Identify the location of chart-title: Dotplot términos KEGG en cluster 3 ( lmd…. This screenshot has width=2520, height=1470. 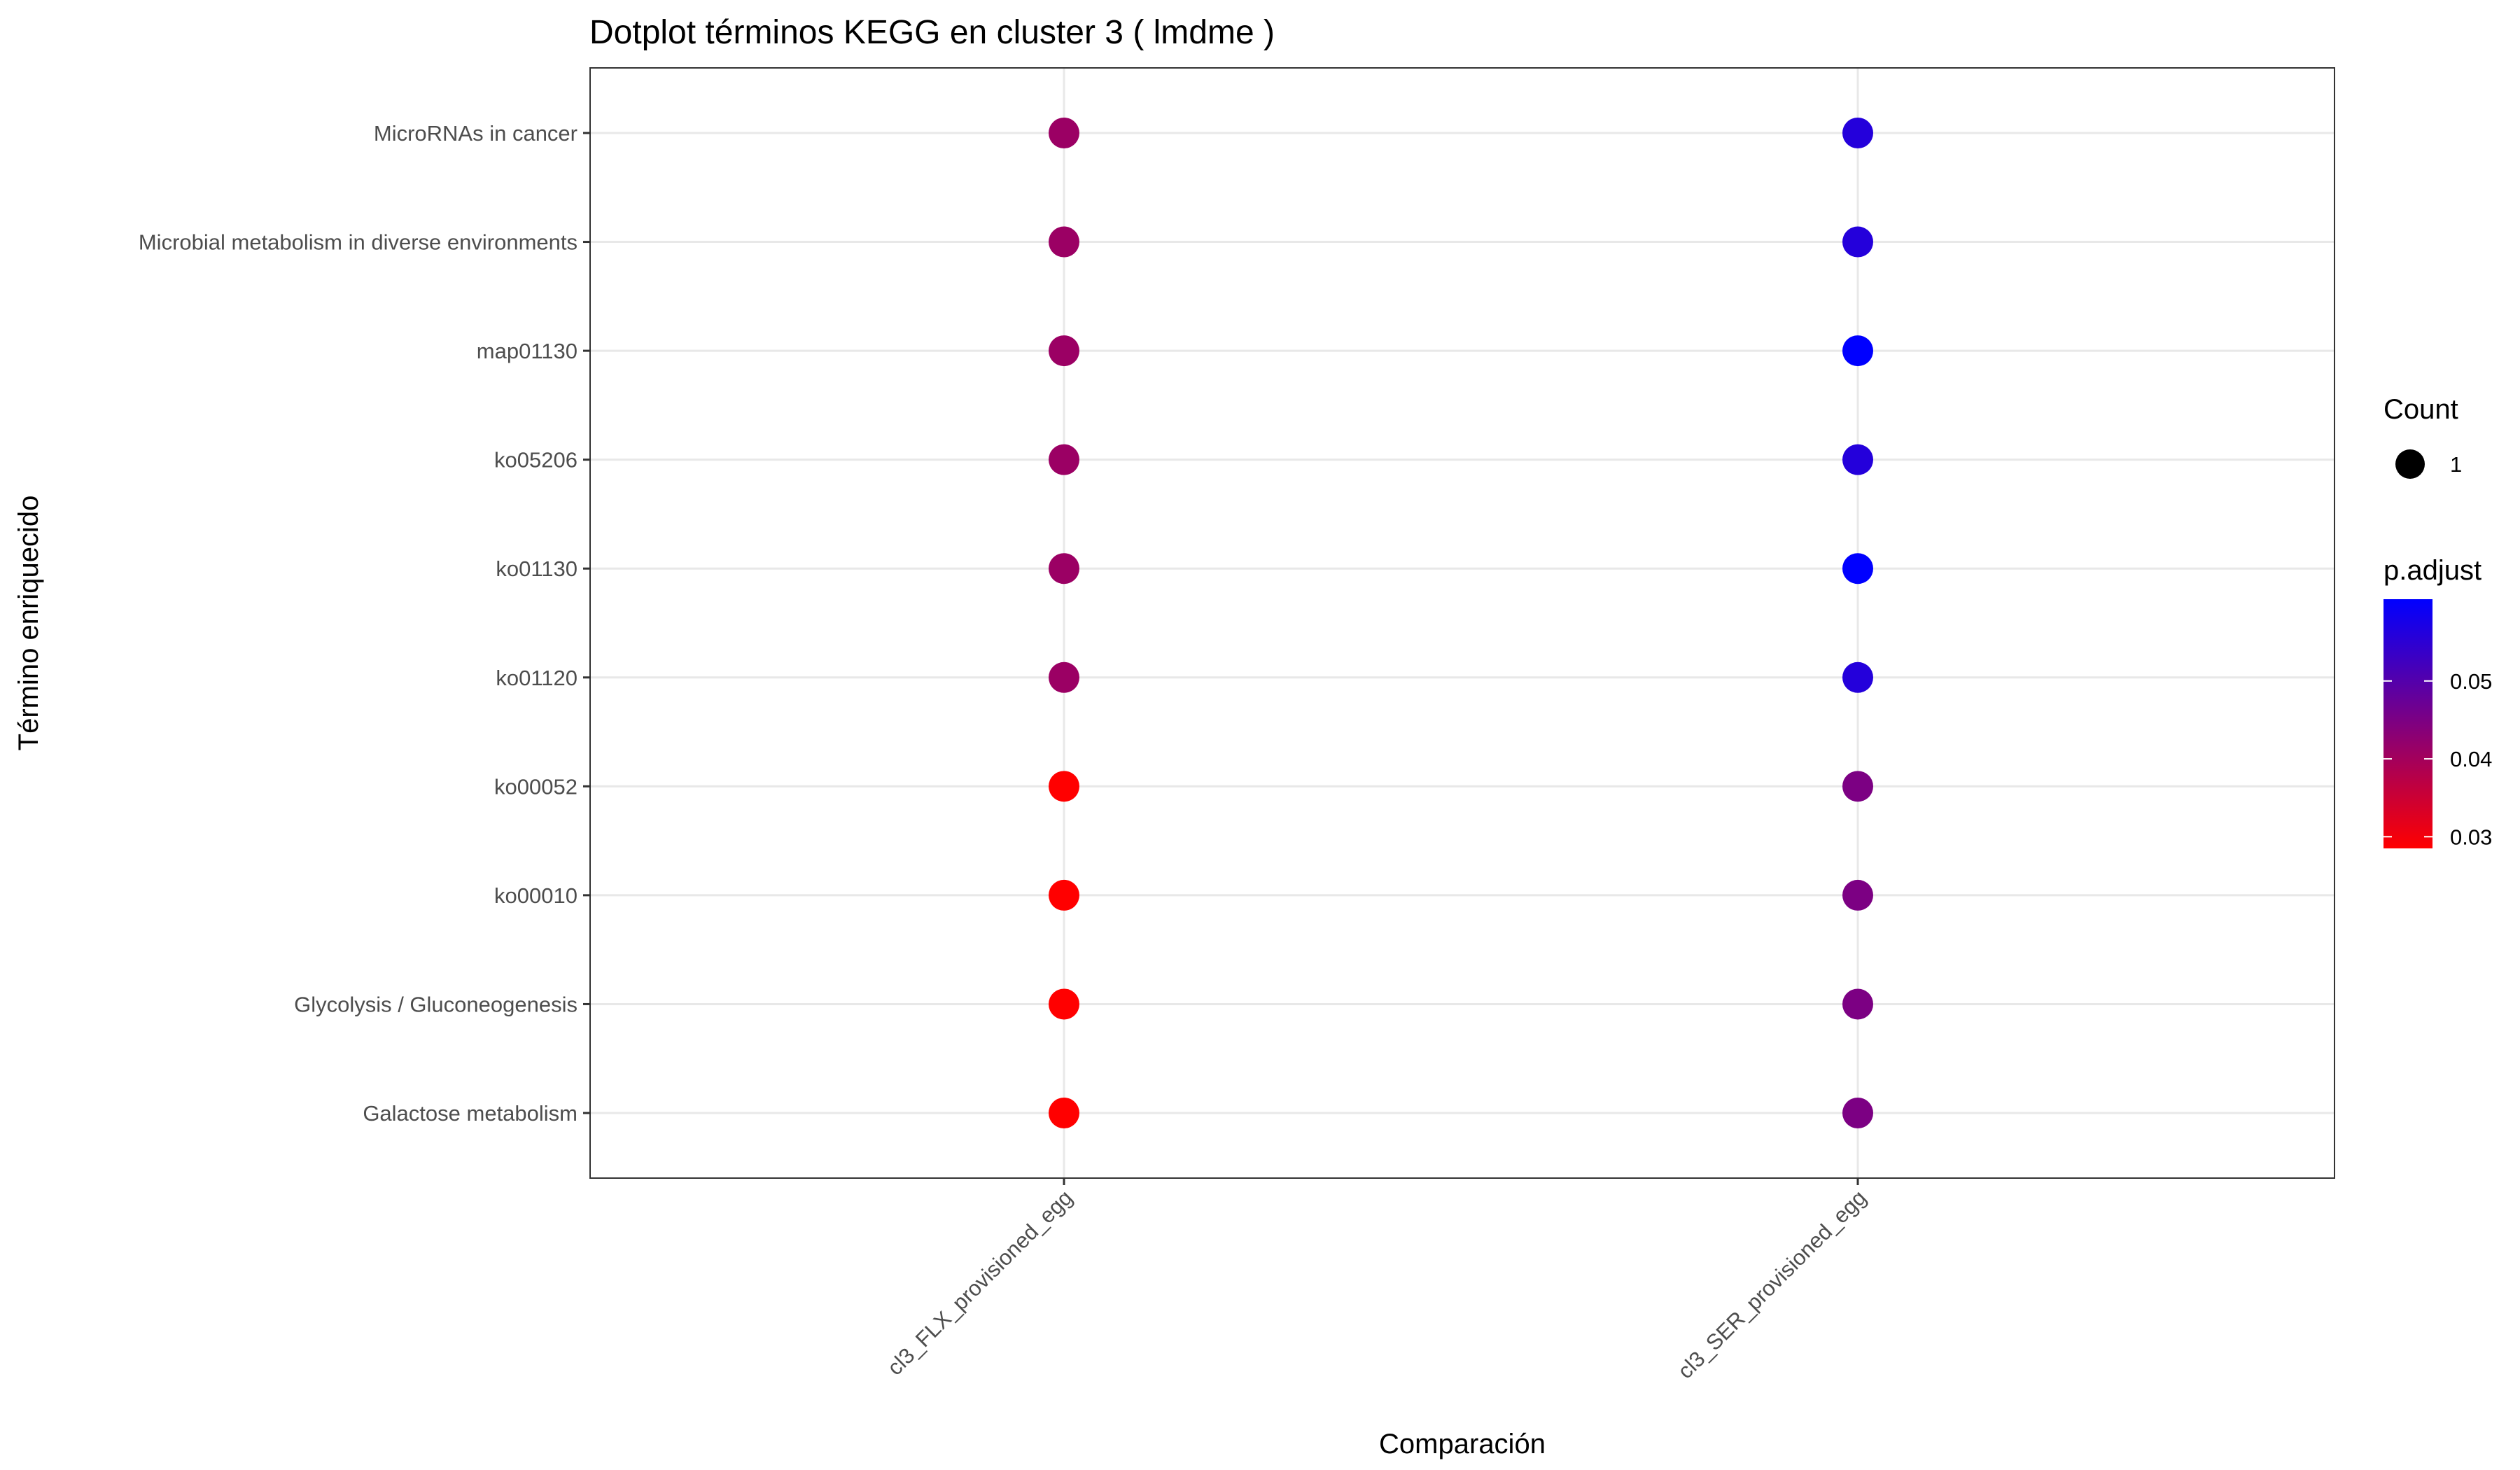
(932, 32).